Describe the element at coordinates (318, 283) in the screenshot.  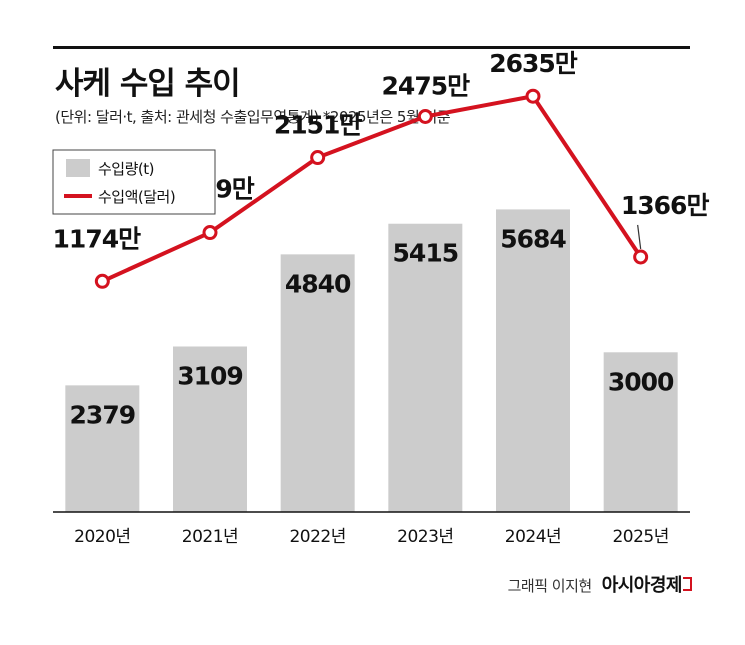
I see `bar-value-label: 4840` at that location.